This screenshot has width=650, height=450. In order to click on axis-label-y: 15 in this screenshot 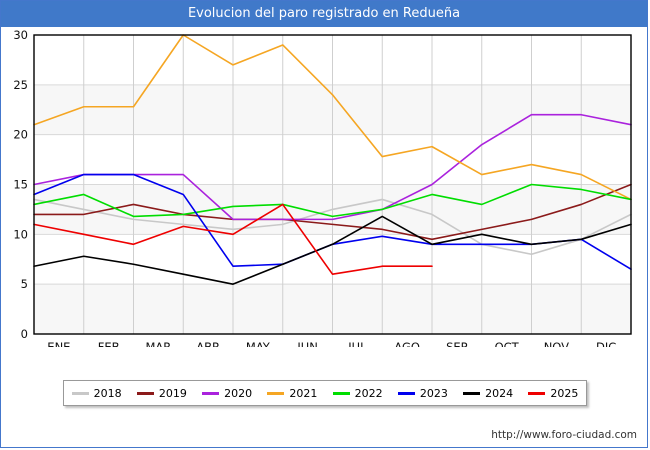, I will do `click(20, 185)`.